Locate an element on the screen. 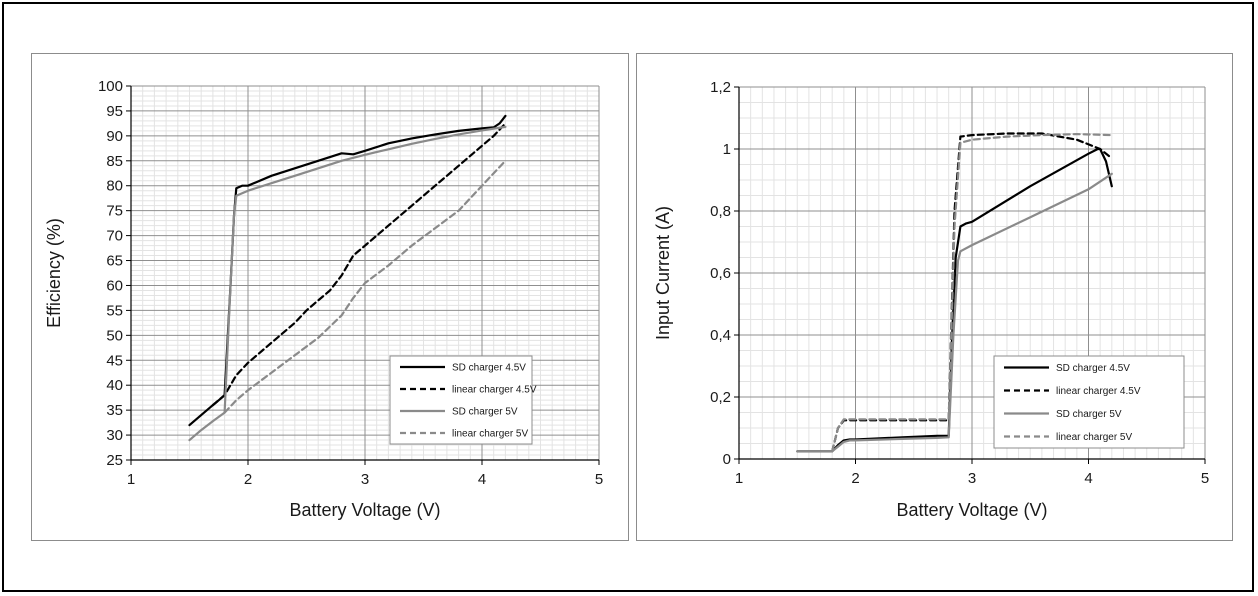 The width and height of the screenshot is (1258, 596). y-tick-label: 95 is located at coordinates (114, 111).